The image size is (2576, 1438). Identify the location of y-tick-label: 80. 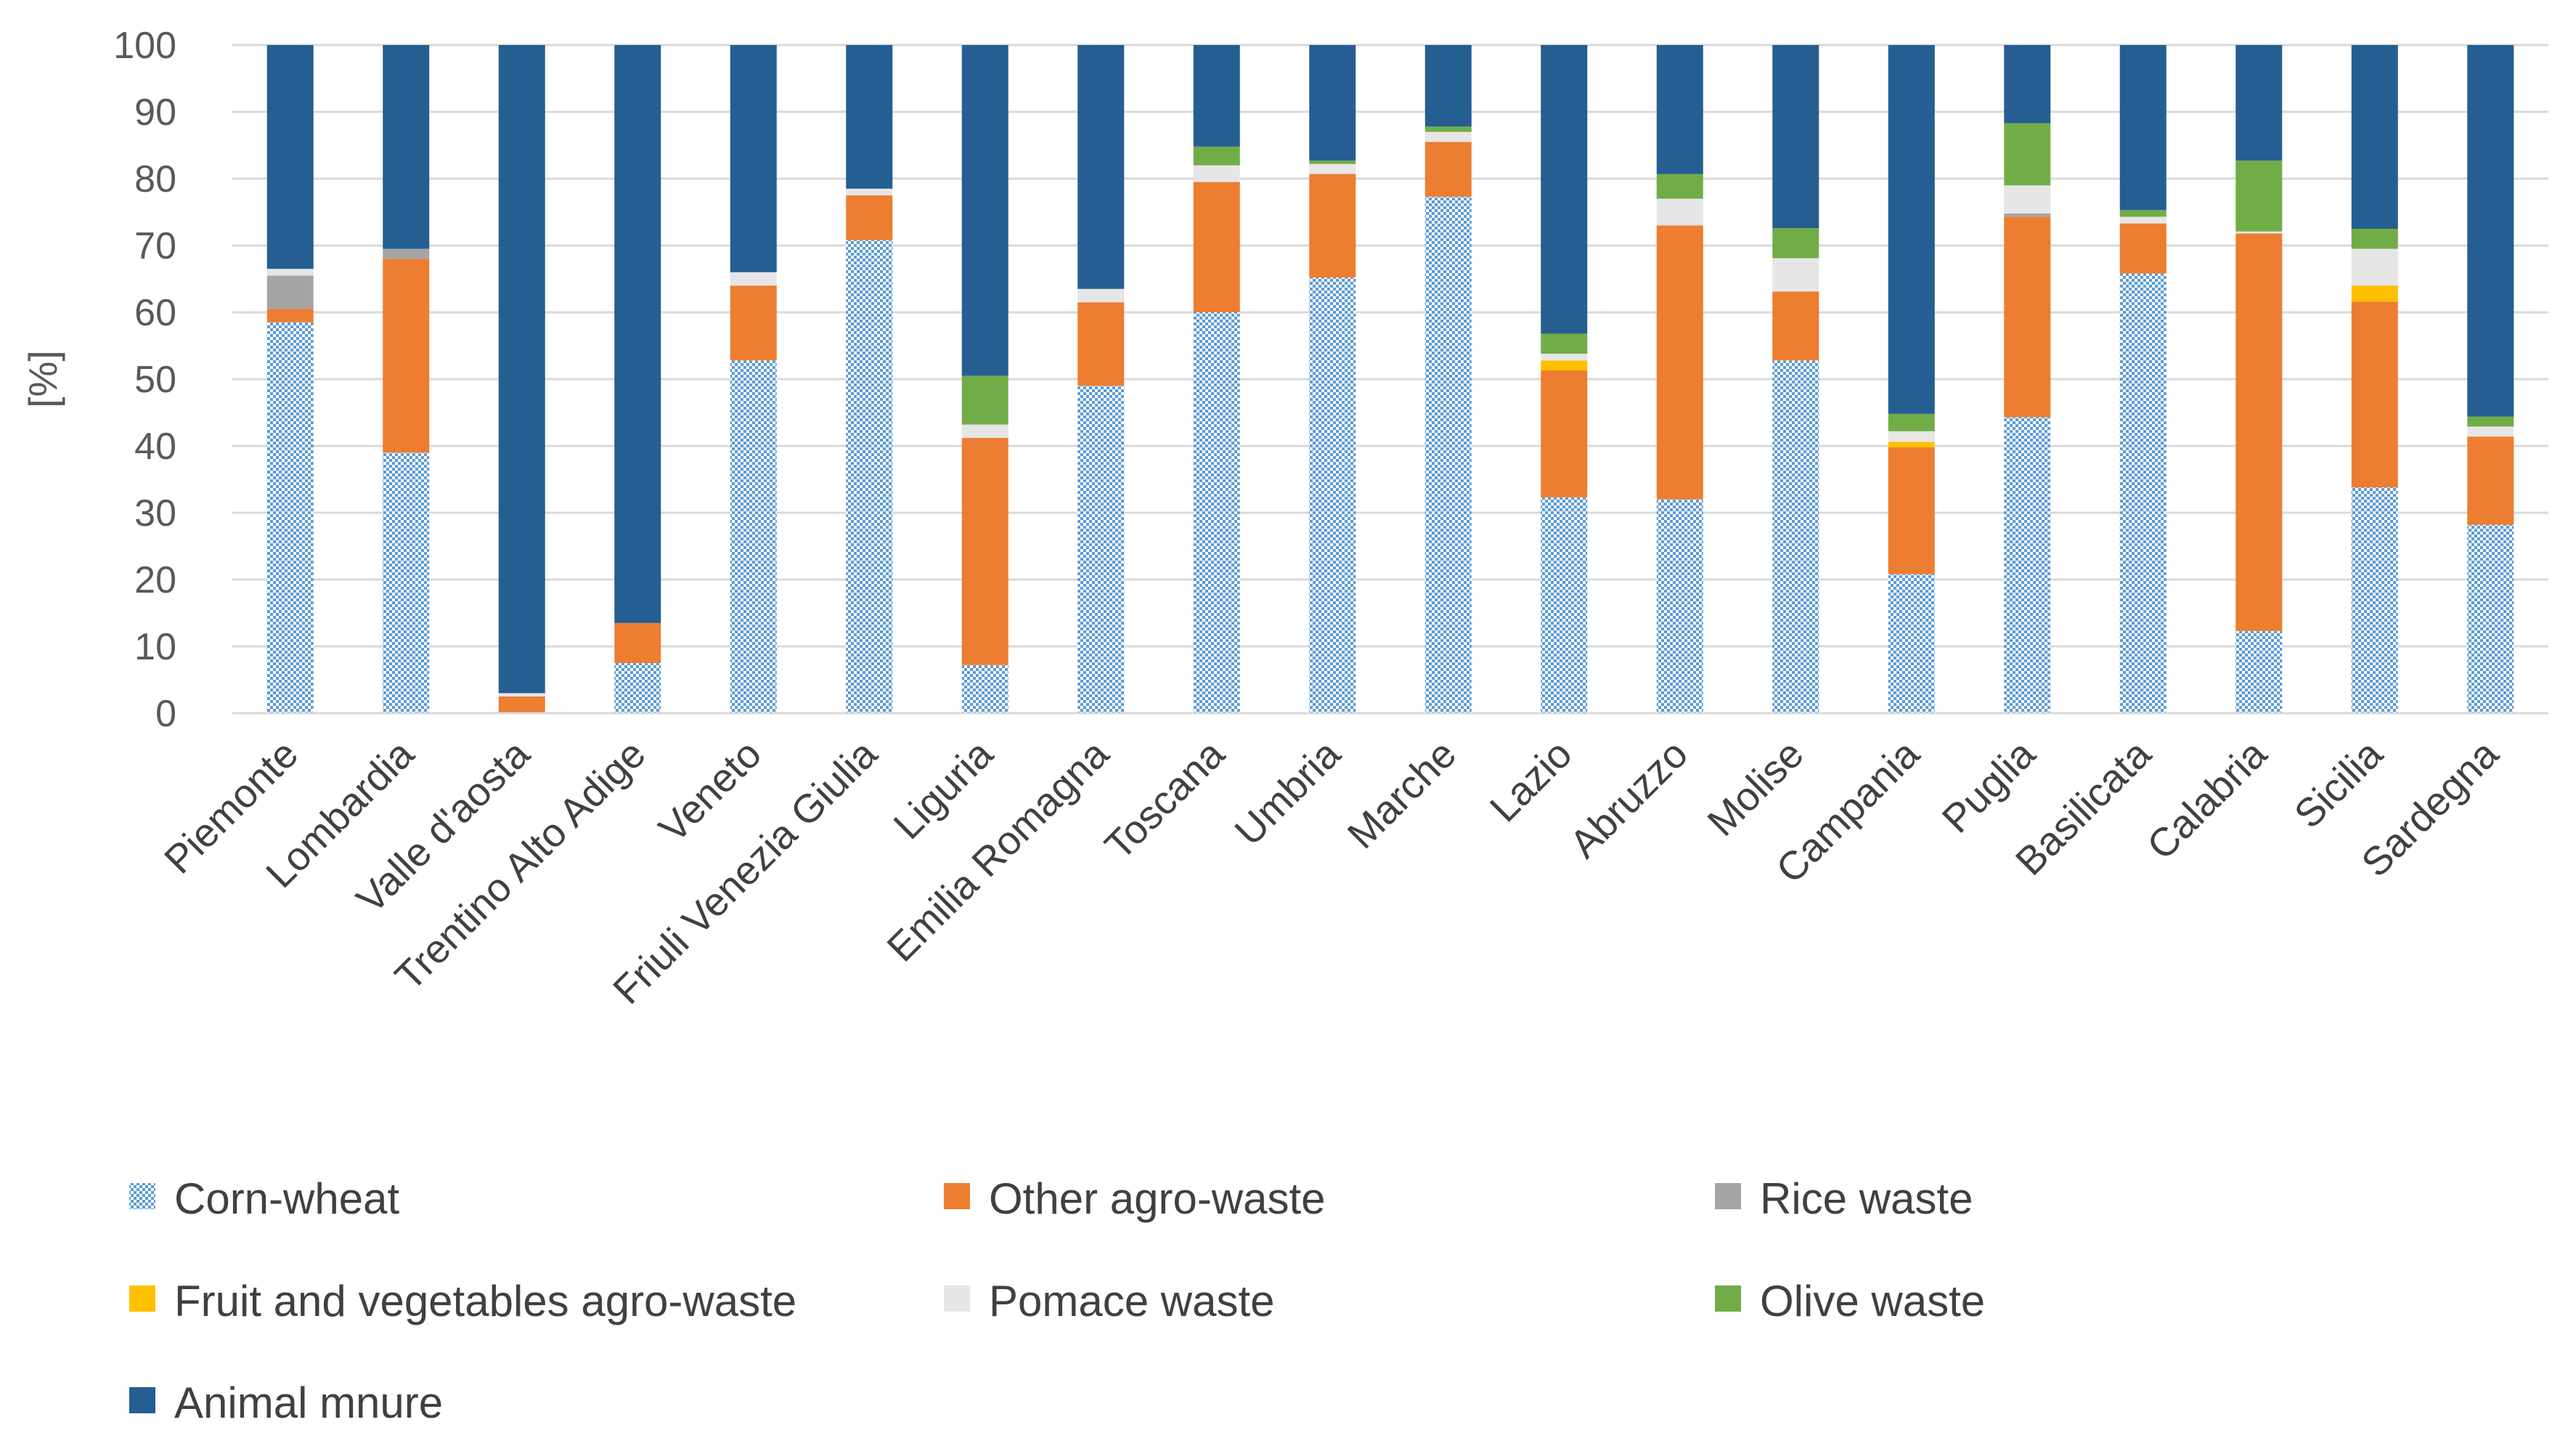
(155, 179).